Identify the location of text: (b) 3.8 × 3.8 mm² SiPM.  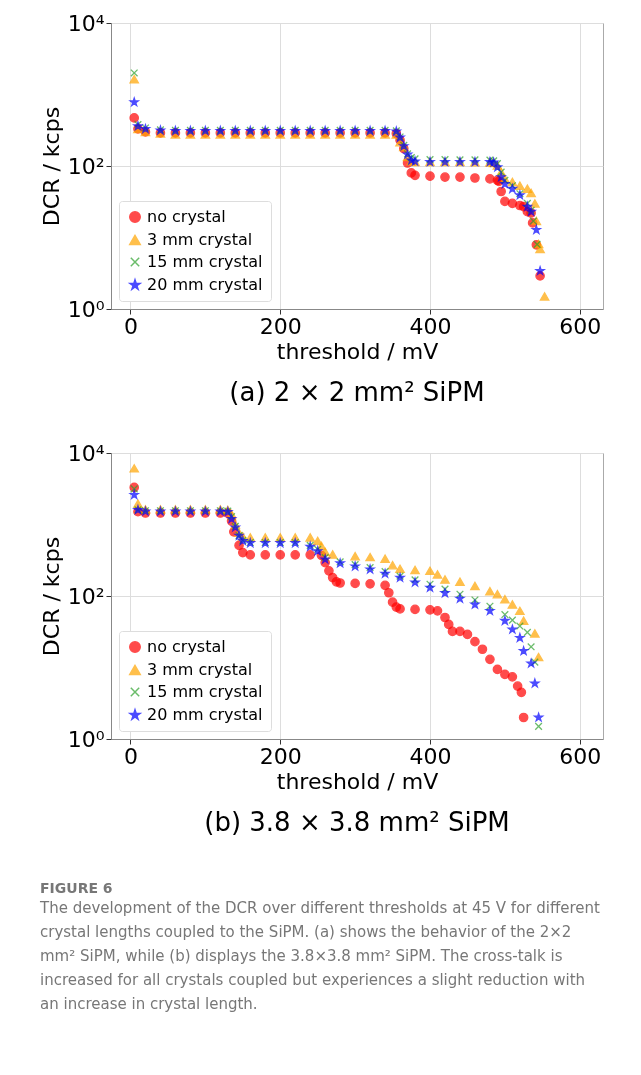
(357, 822).